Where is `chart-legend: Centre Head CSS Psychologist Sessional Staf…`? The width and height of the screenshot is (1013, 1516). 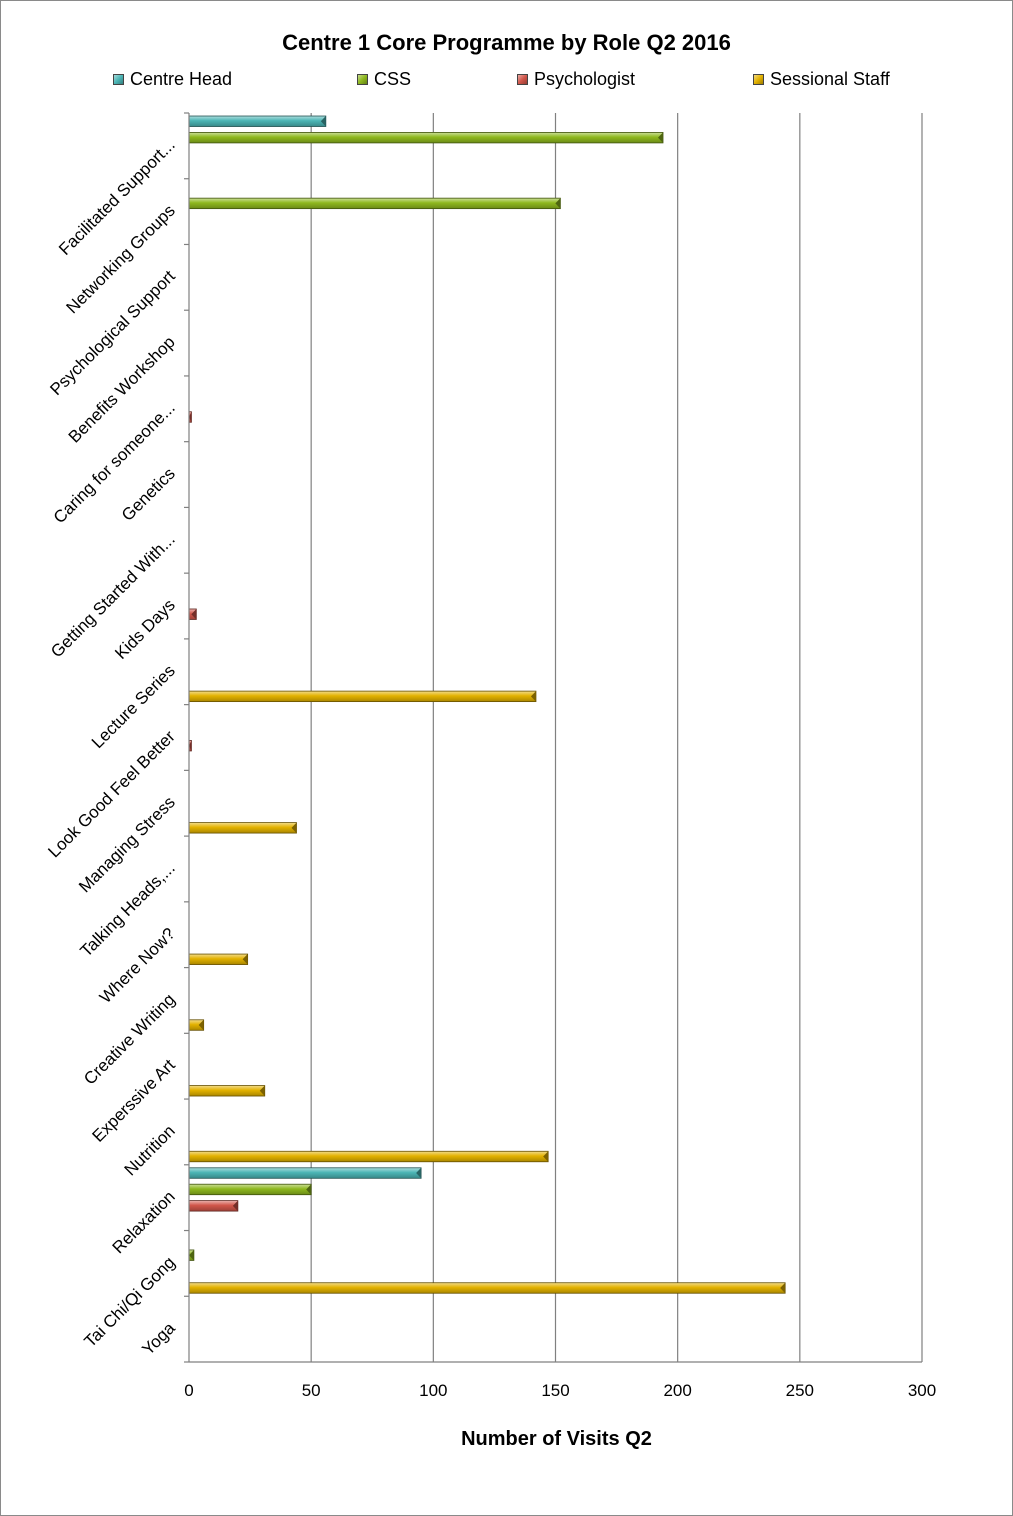
chart-legend: Centre Head CSS Psychologist Sessional Staf… is located at coordinates (506, 81).